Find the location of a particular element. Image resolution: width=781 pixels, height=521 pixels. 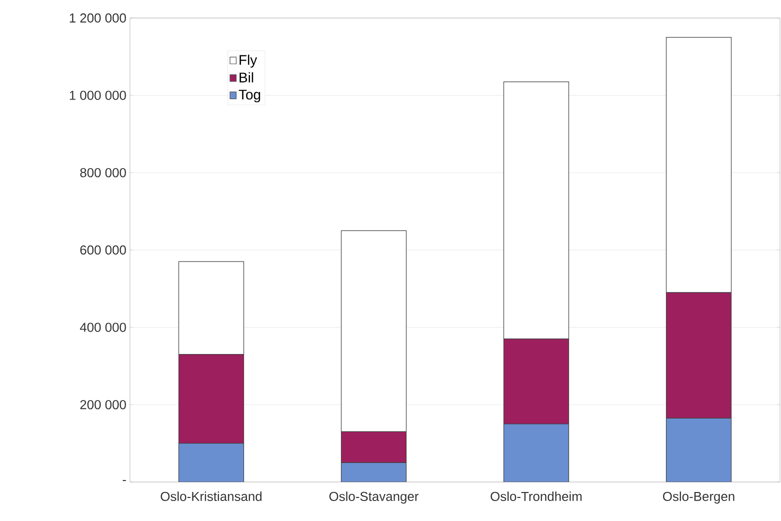

x-tick-label: Oslo-Stavanger is located at coordinates (374, 498).